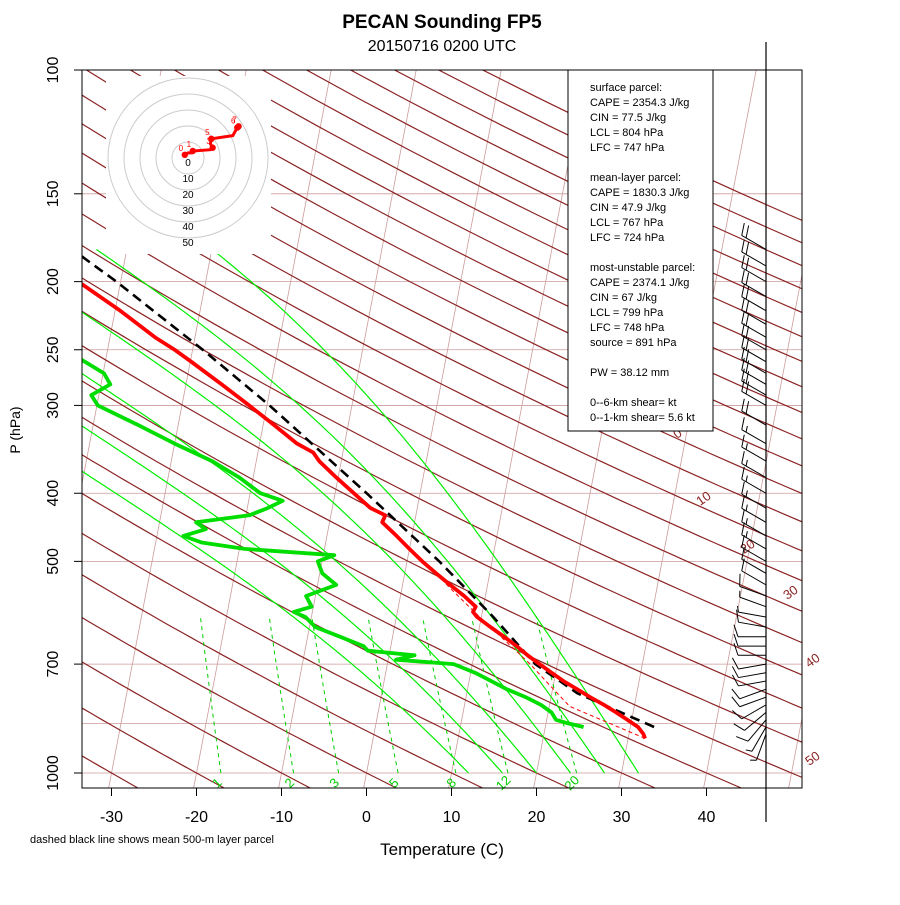 This screenshot has width=900, height=905. I want to click on parameter-line: PW = 38.12 mm, so click(629, 373).